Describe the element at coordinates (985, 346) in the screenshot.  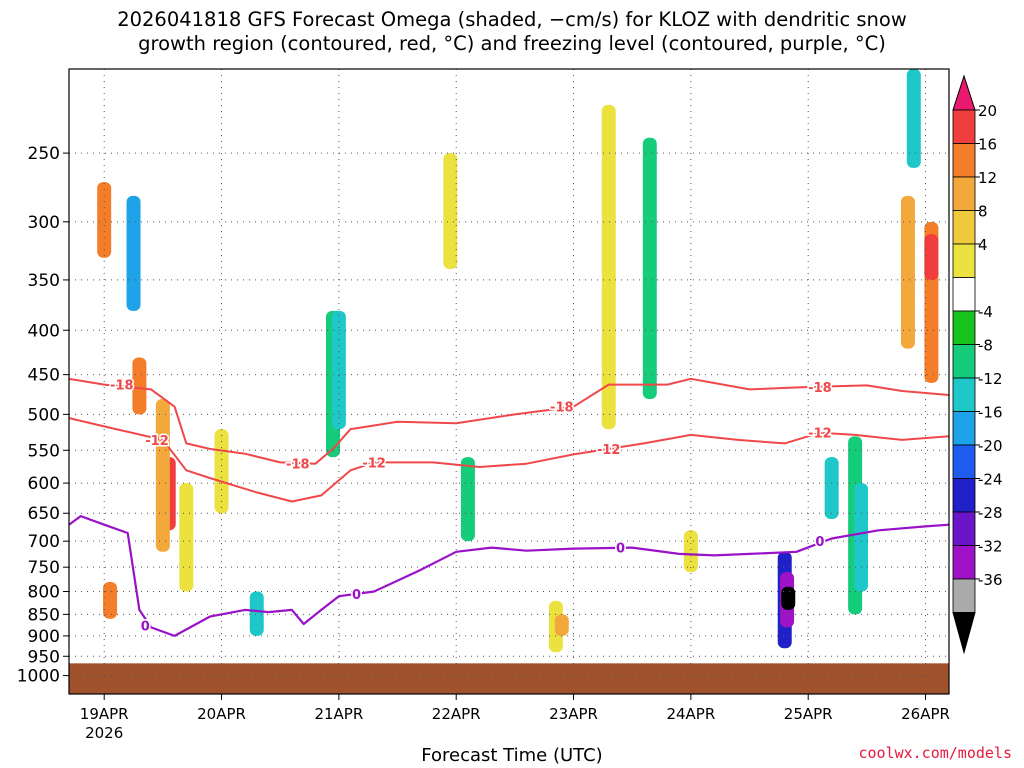
I see `colorbar-label-6: -8` at that location.